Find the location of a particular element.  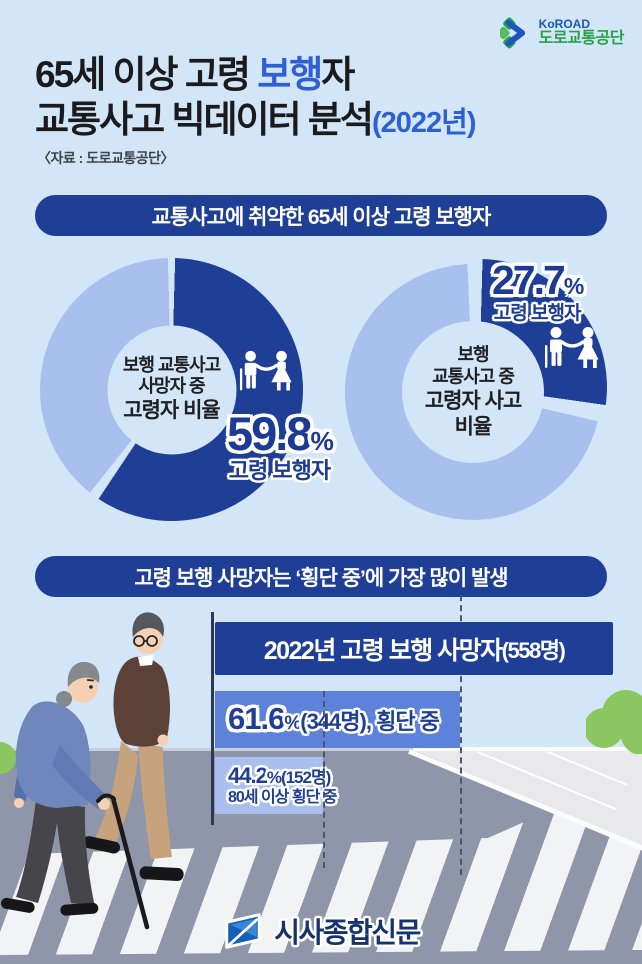

donut2-center-label: 보행 교통사고 중 고령자 사고 비율 is located at coordinates (473, 391).